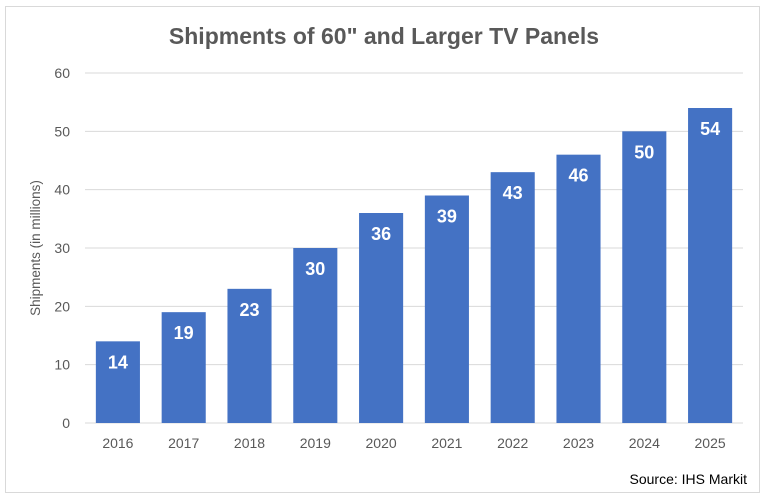 This screenshot has height=503, width=768. What do you see at coordinates (249, 443) in the screenshot?
I see `x-tick-label: 2018` at bounding box center [249, 443].